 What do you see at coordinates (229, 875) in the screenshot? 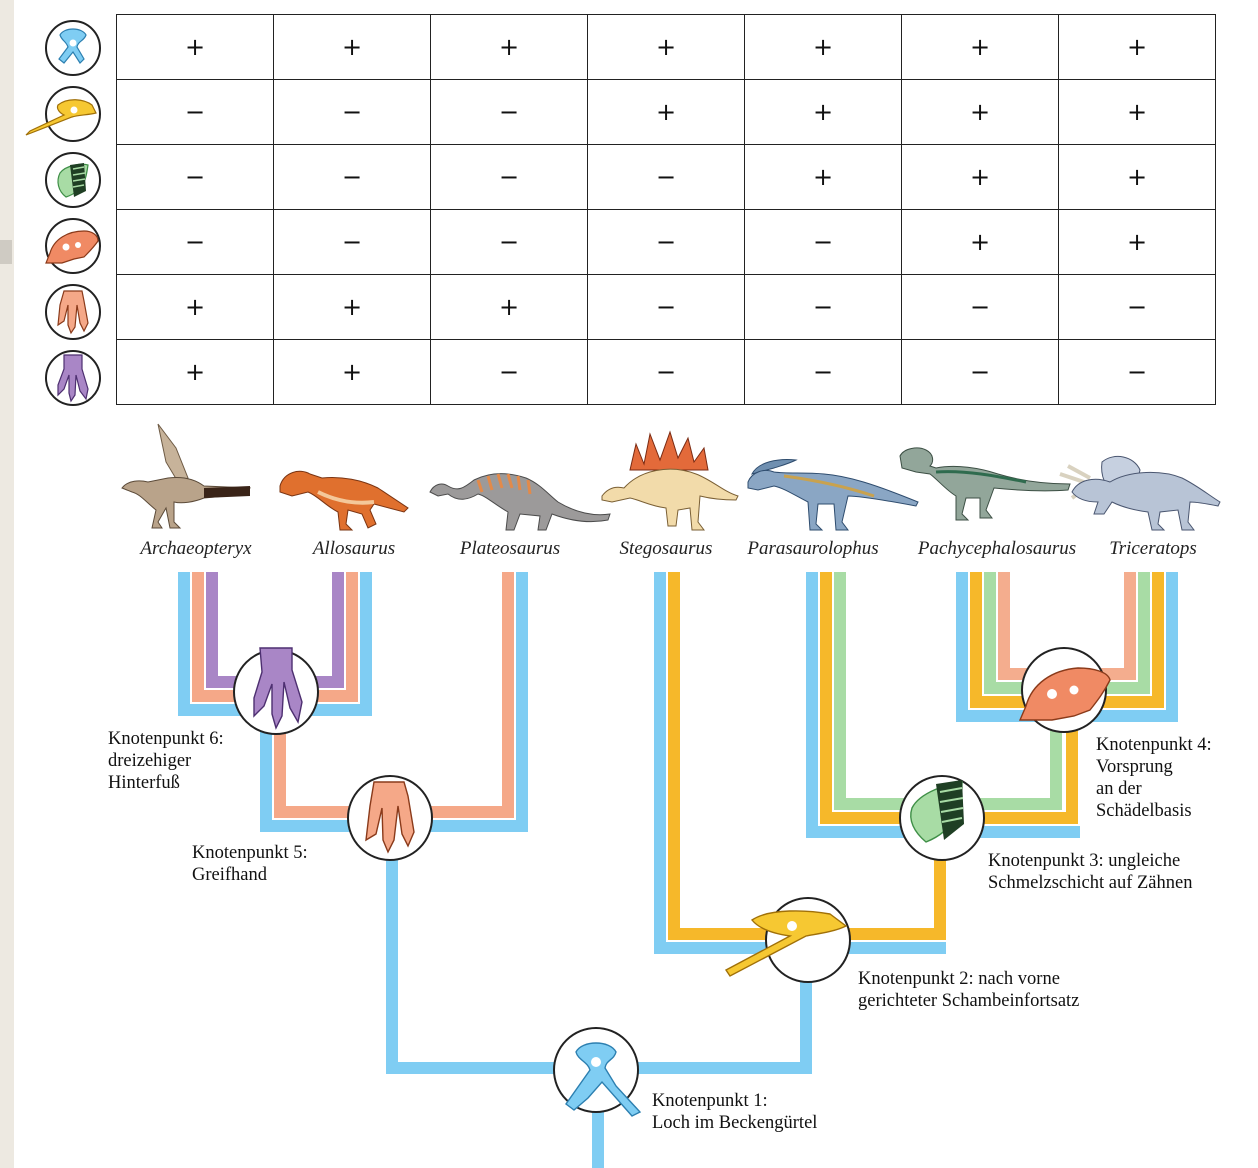
I see `node-5-description: Greifhand` at bounding box center [229, 875].